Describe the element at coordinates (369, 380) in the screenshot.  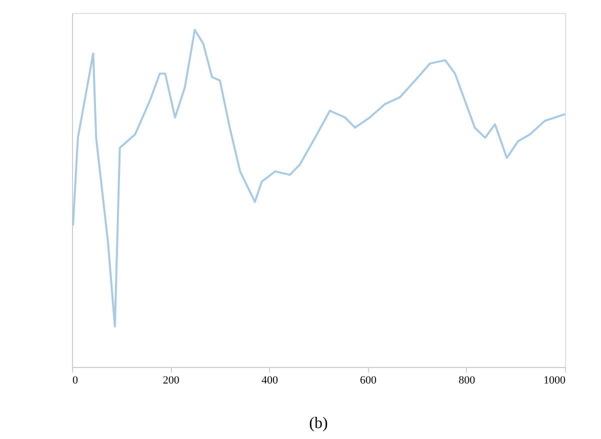
I see `x-tick-label: 600` at that location.